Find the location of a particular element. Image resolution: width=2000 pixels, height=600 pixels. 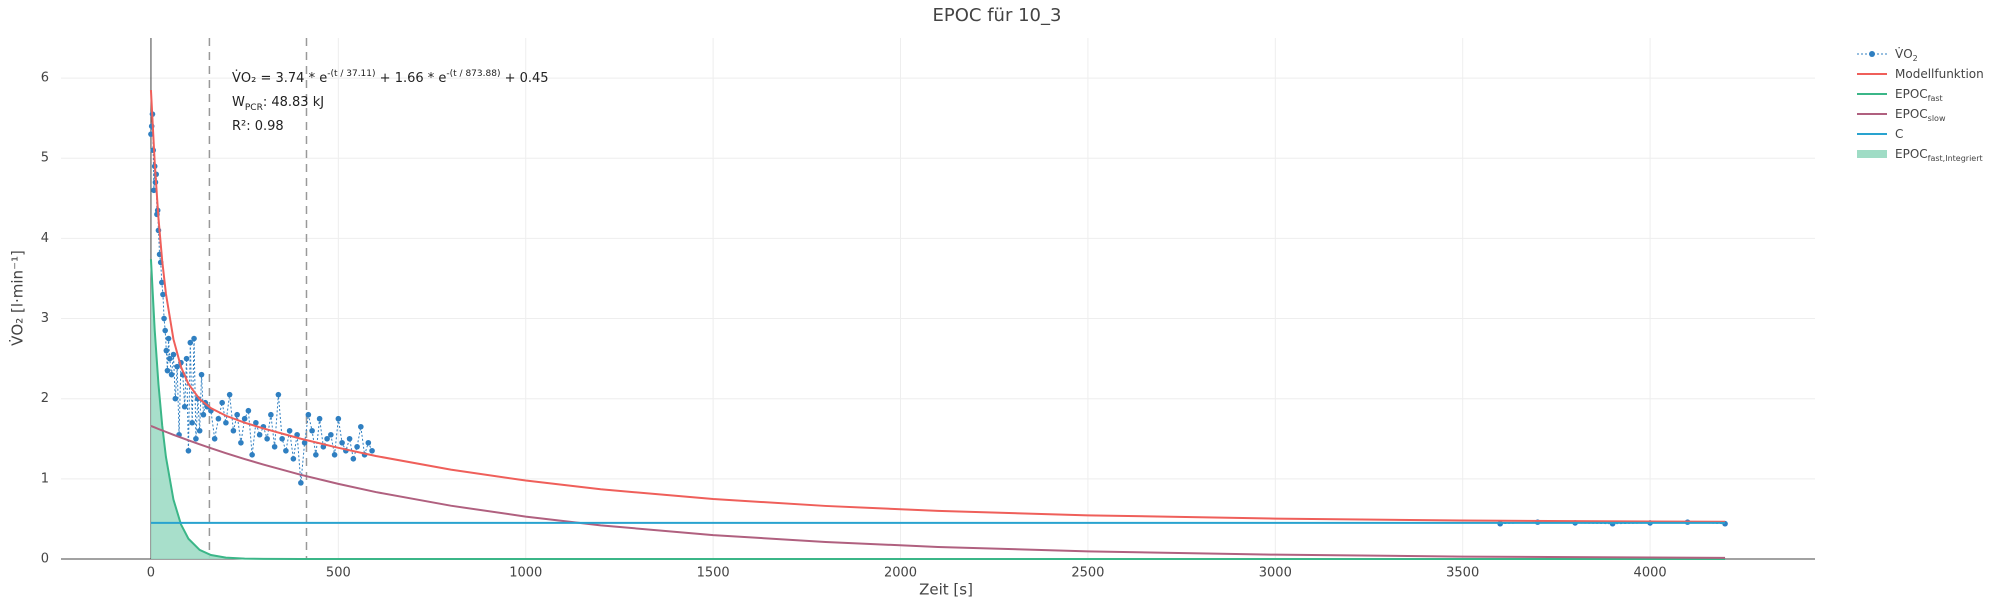

legend-label: V̇O2 is located at coordinates (1906, 54).